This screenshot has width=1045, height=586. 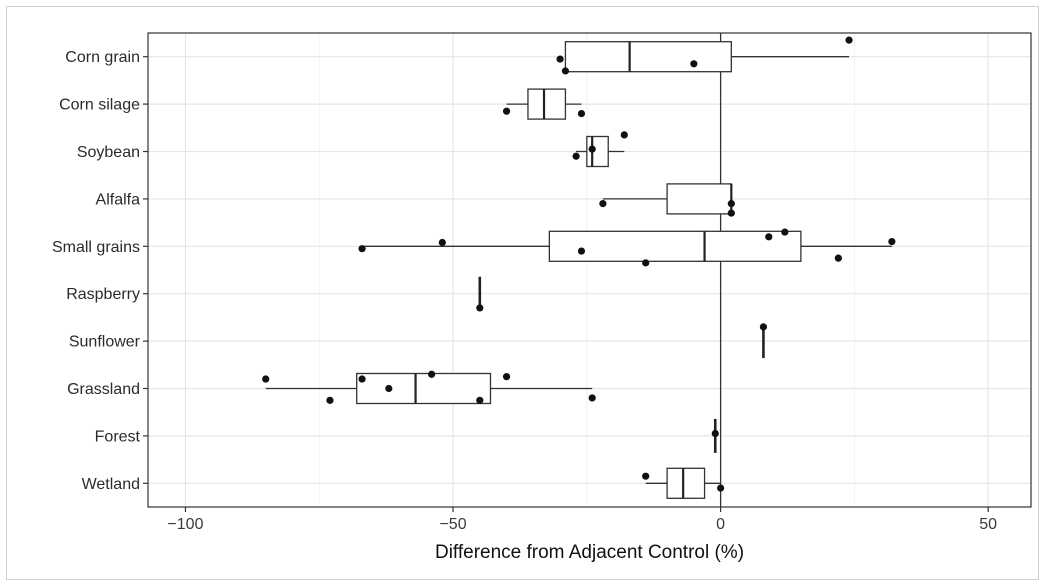 What do you see at coordinates (108, 152) in the screenshot?
I see `category-label: Soybean` at bounding box center [108, 152].